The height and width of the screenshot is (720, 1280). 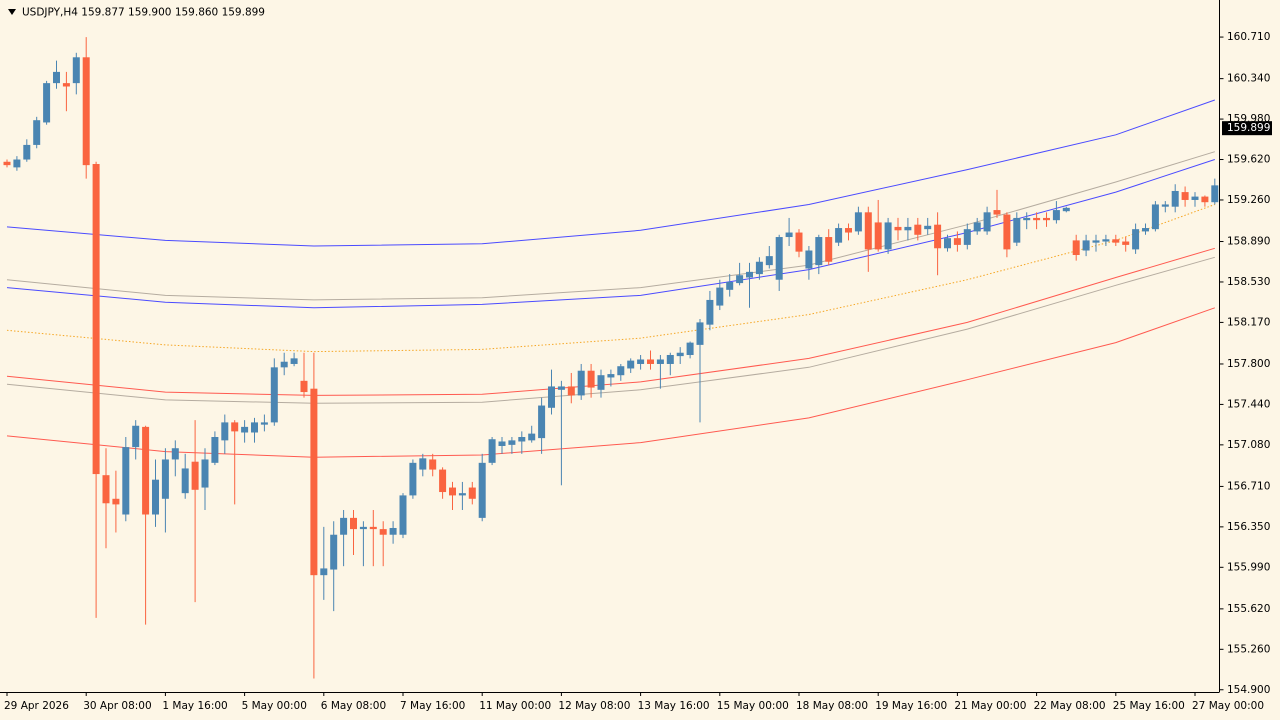 What do you see at coordinates (432, 706) in the screenshot?
I see `x-tick-label: 7 May 16:00` at bounding box center [432, 706].